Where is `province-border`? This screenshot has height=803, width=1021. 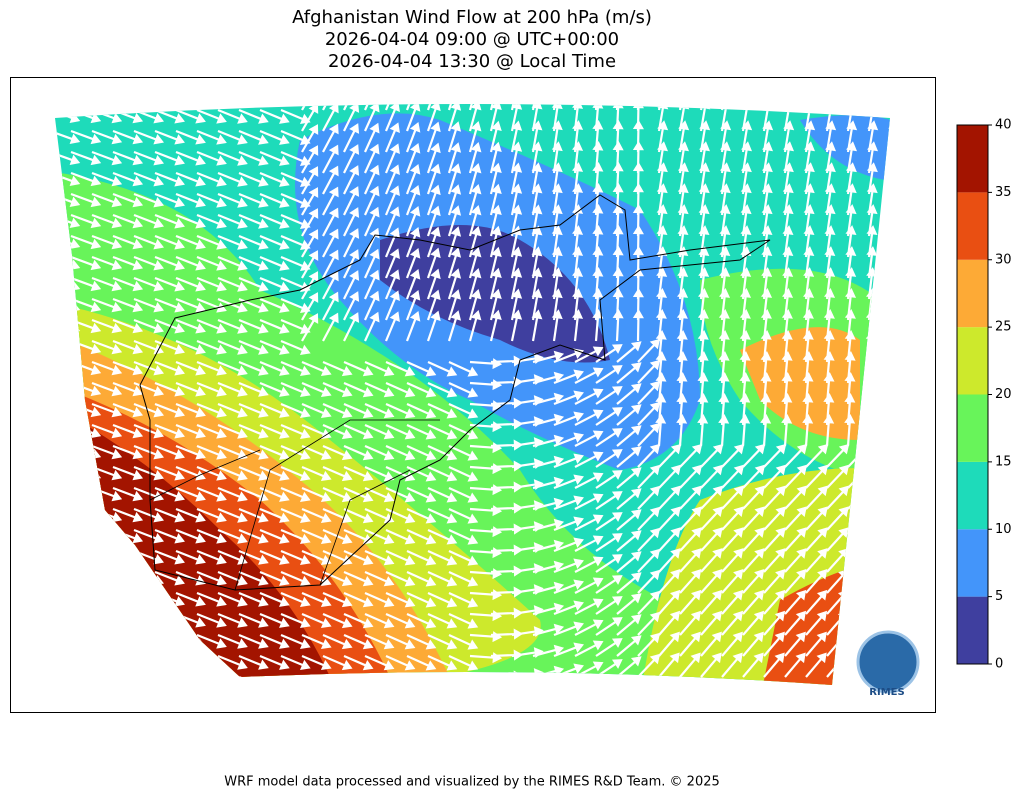
province-border is located at coordinates (294, 505).